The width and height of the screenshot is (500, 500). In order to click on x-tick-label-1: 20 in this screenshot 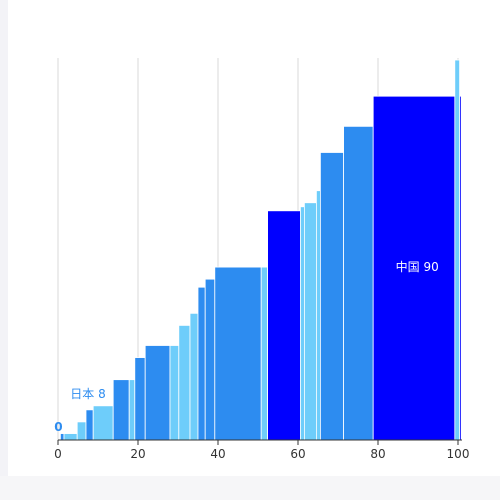, I will do `click(137, 454)`.